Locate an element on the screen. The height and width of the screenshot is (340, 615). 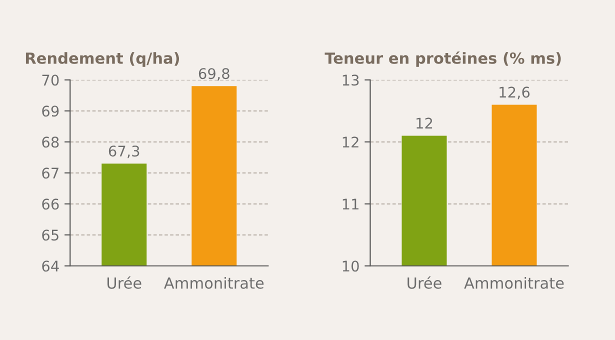
y-tick-label: 11 is located at coordinates (350, 204).